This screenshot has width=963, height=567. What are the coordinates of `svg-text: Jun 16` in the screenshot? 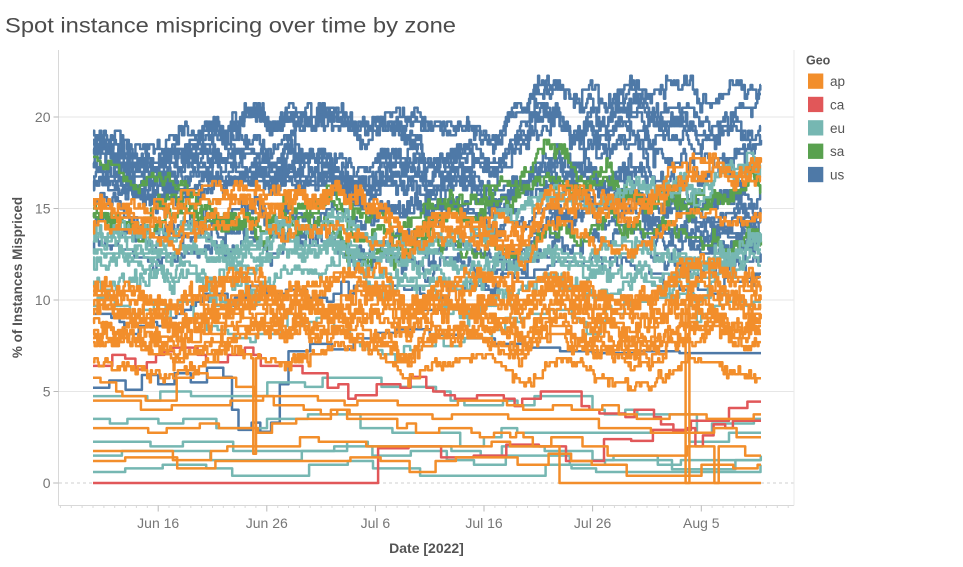 It's located at (158, 523).